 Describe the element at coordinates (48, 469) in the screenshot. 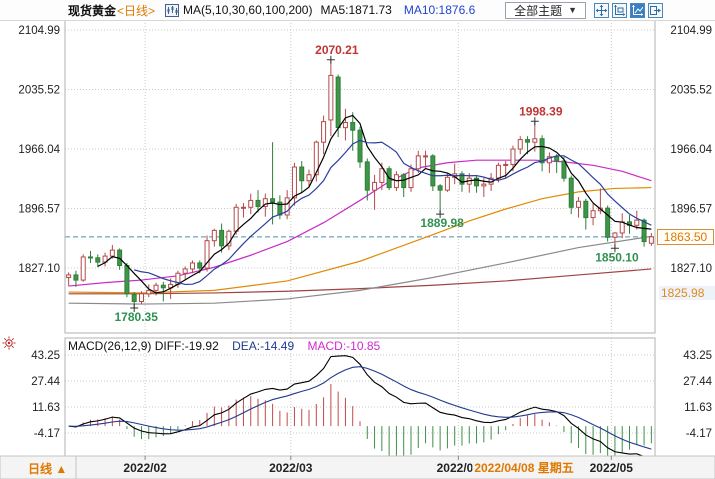

I see `period-button: 日线 ▲` at that location.